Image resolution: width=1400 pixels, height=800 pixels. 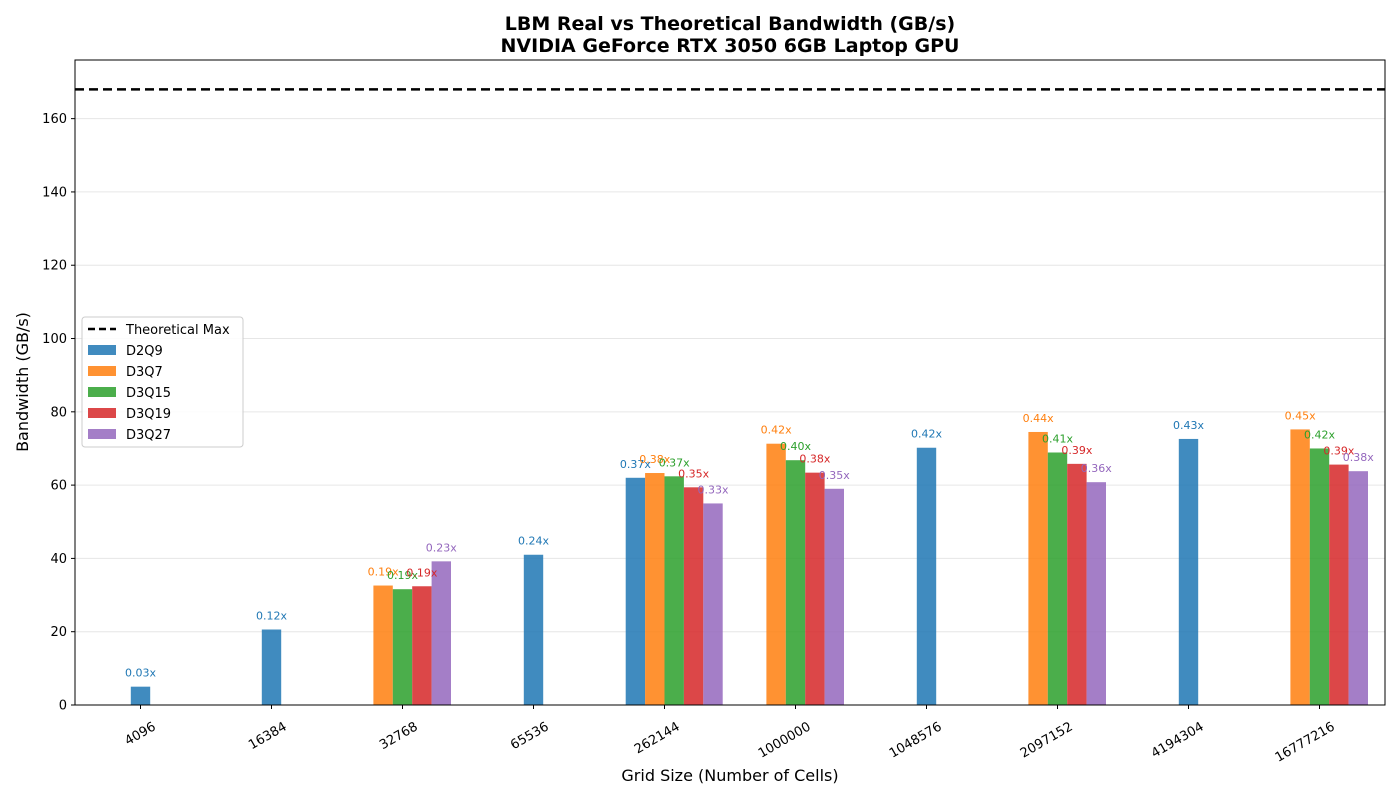 What do you see at coordinates (177, 330) in the screenshot?
I see `legend-label-theoretical-max: Theoretical Max` at bounding box center [177, 330].